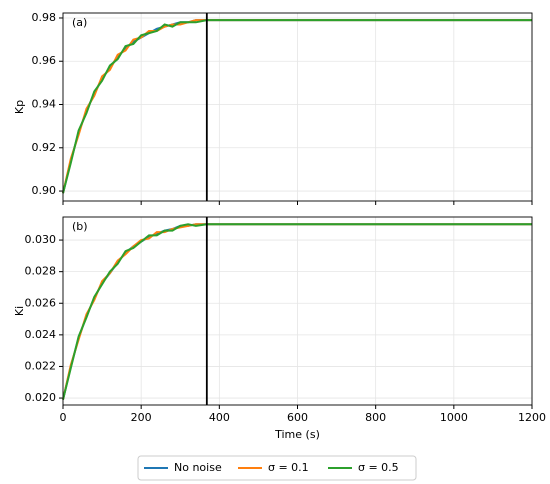  Describe the element at coordinates (378, 467) in the screenshot. I see `legend-label: σ = 0.5` at that location.